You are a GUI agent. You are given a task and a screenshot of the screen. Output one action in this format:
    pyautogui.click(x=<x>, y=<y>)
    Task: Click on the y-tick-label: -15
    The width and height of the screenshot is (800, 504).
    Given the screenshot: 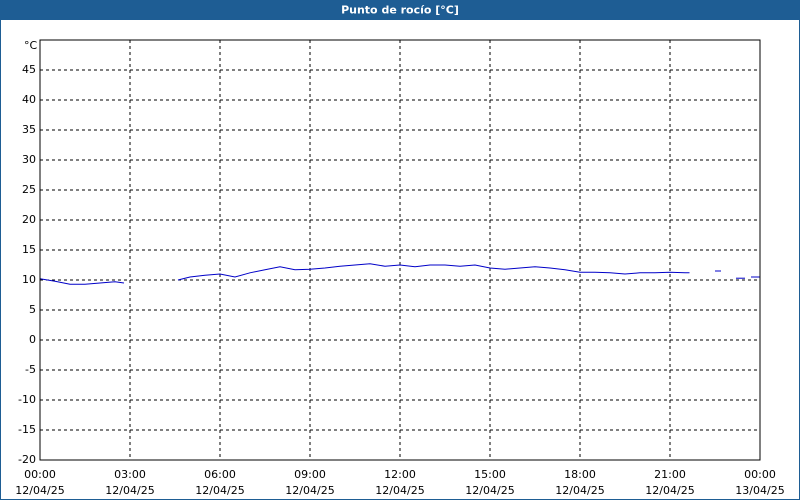 What is the action you would take?
    pyautogui.click(x=27, y=429)
    